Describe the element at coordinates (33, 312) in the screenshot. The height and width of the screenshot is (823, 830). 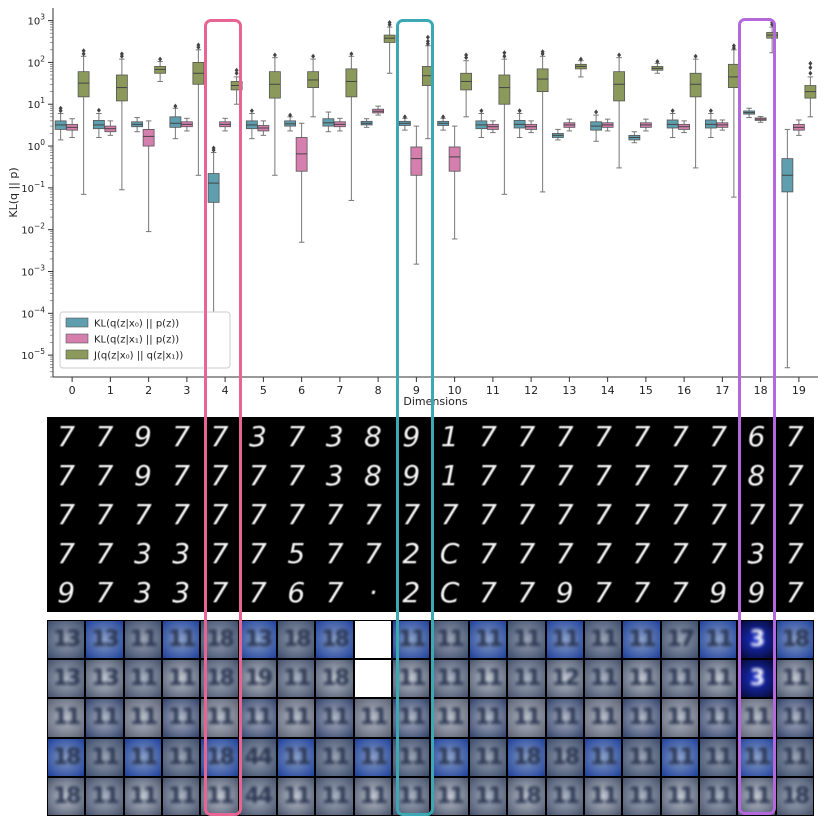
I see `y-tick-label: 10⁻⁴` at that location.